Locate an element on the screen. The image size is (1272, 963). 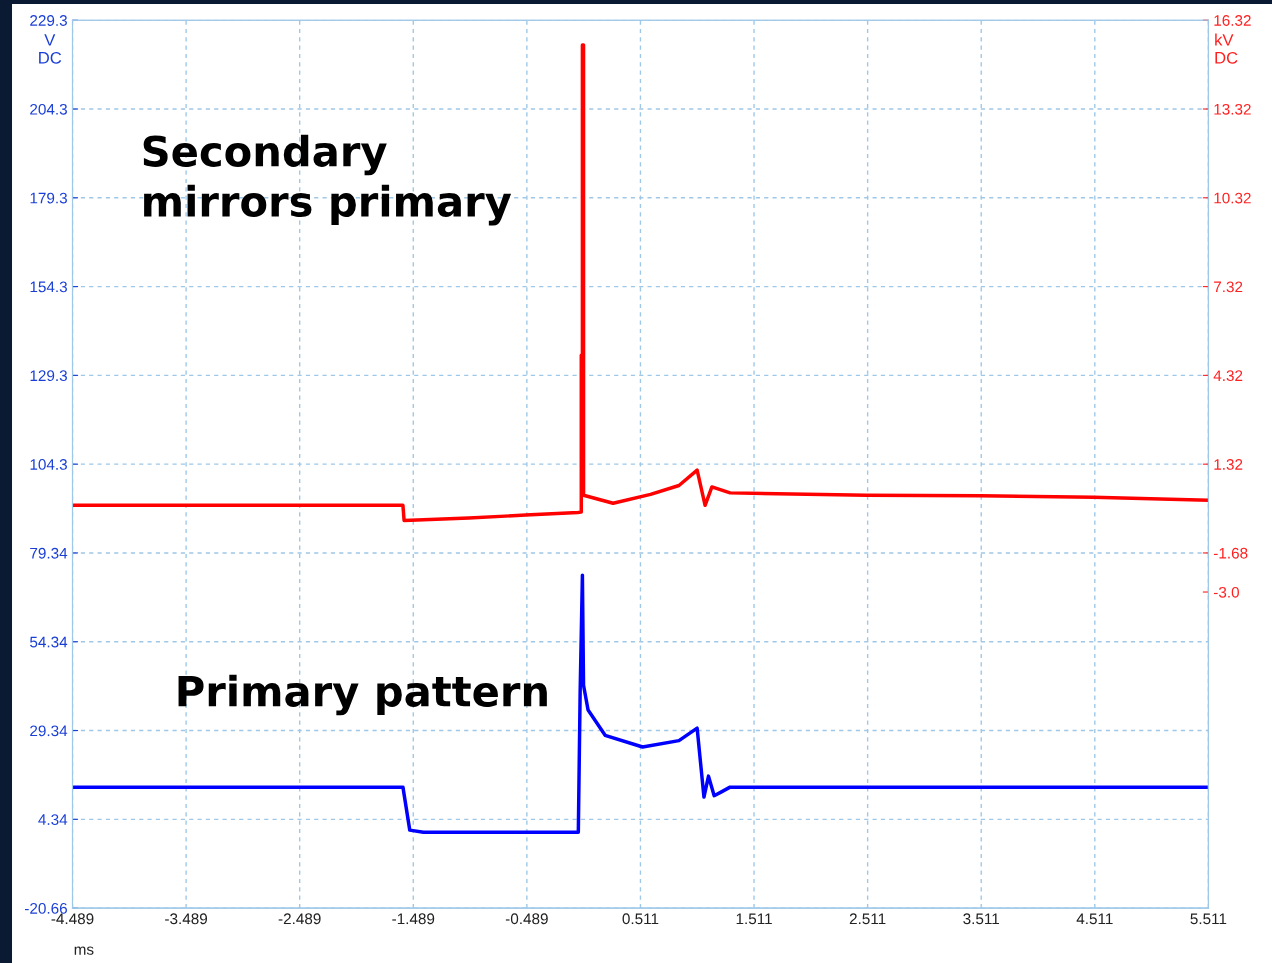
y-tick-label: 229.3 is located at coordinates (48, 20).